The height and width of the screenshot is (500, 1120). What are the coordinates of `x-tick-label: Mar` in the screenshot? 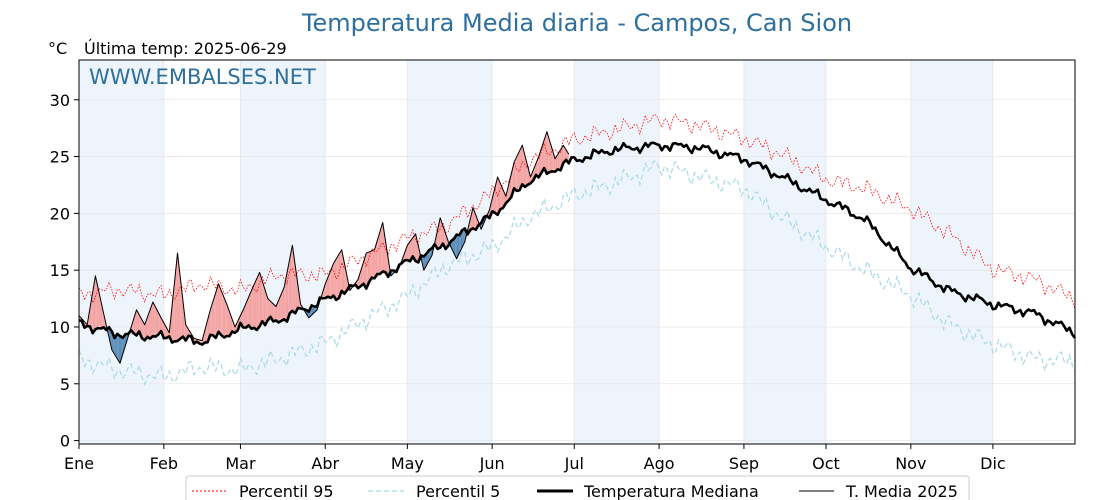 It's located at (240, 463).